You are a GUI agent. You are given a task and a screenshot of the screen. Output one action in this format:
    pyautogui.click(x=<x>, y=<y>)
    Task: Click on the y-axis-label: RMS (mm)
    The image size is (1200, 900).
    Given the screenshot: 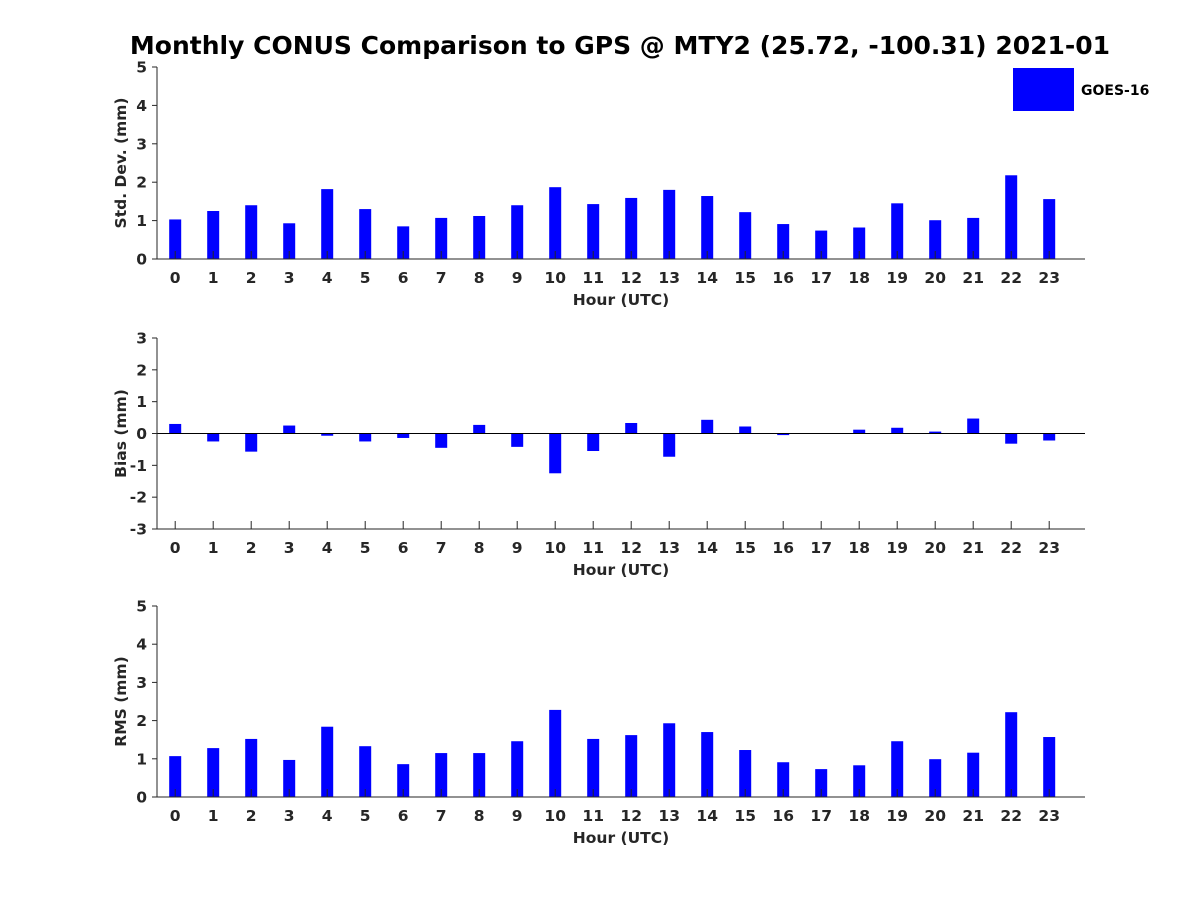 What is the action you would take?
    pyautogui.click(x=121, y=701)
    